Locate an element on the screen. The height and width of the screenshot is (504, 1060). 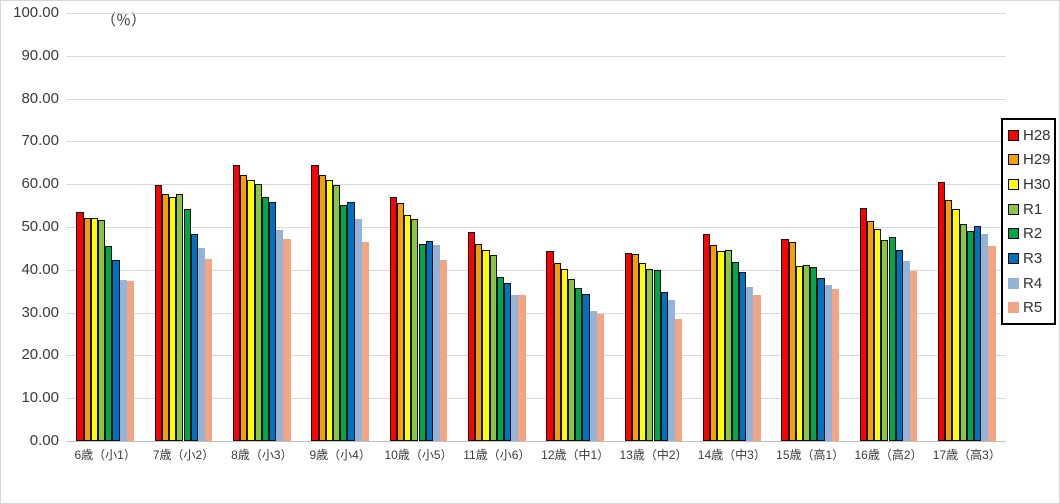
legend-item-H29: H29 is located at coordinates (1030, 159).